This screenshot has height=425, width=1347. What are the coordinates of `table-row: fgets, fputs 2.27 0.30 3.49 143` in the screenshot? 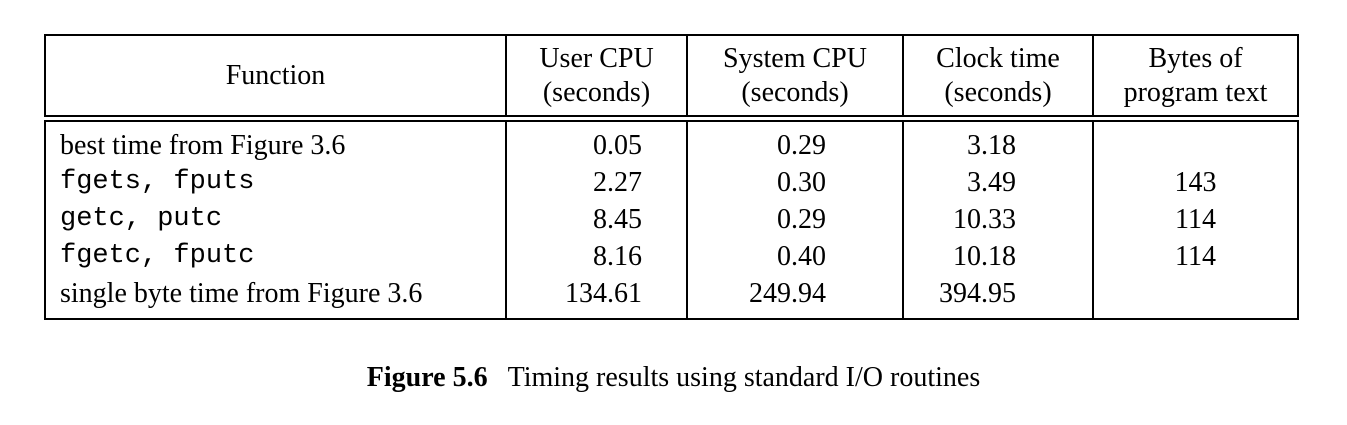 It's located at (671, 182).